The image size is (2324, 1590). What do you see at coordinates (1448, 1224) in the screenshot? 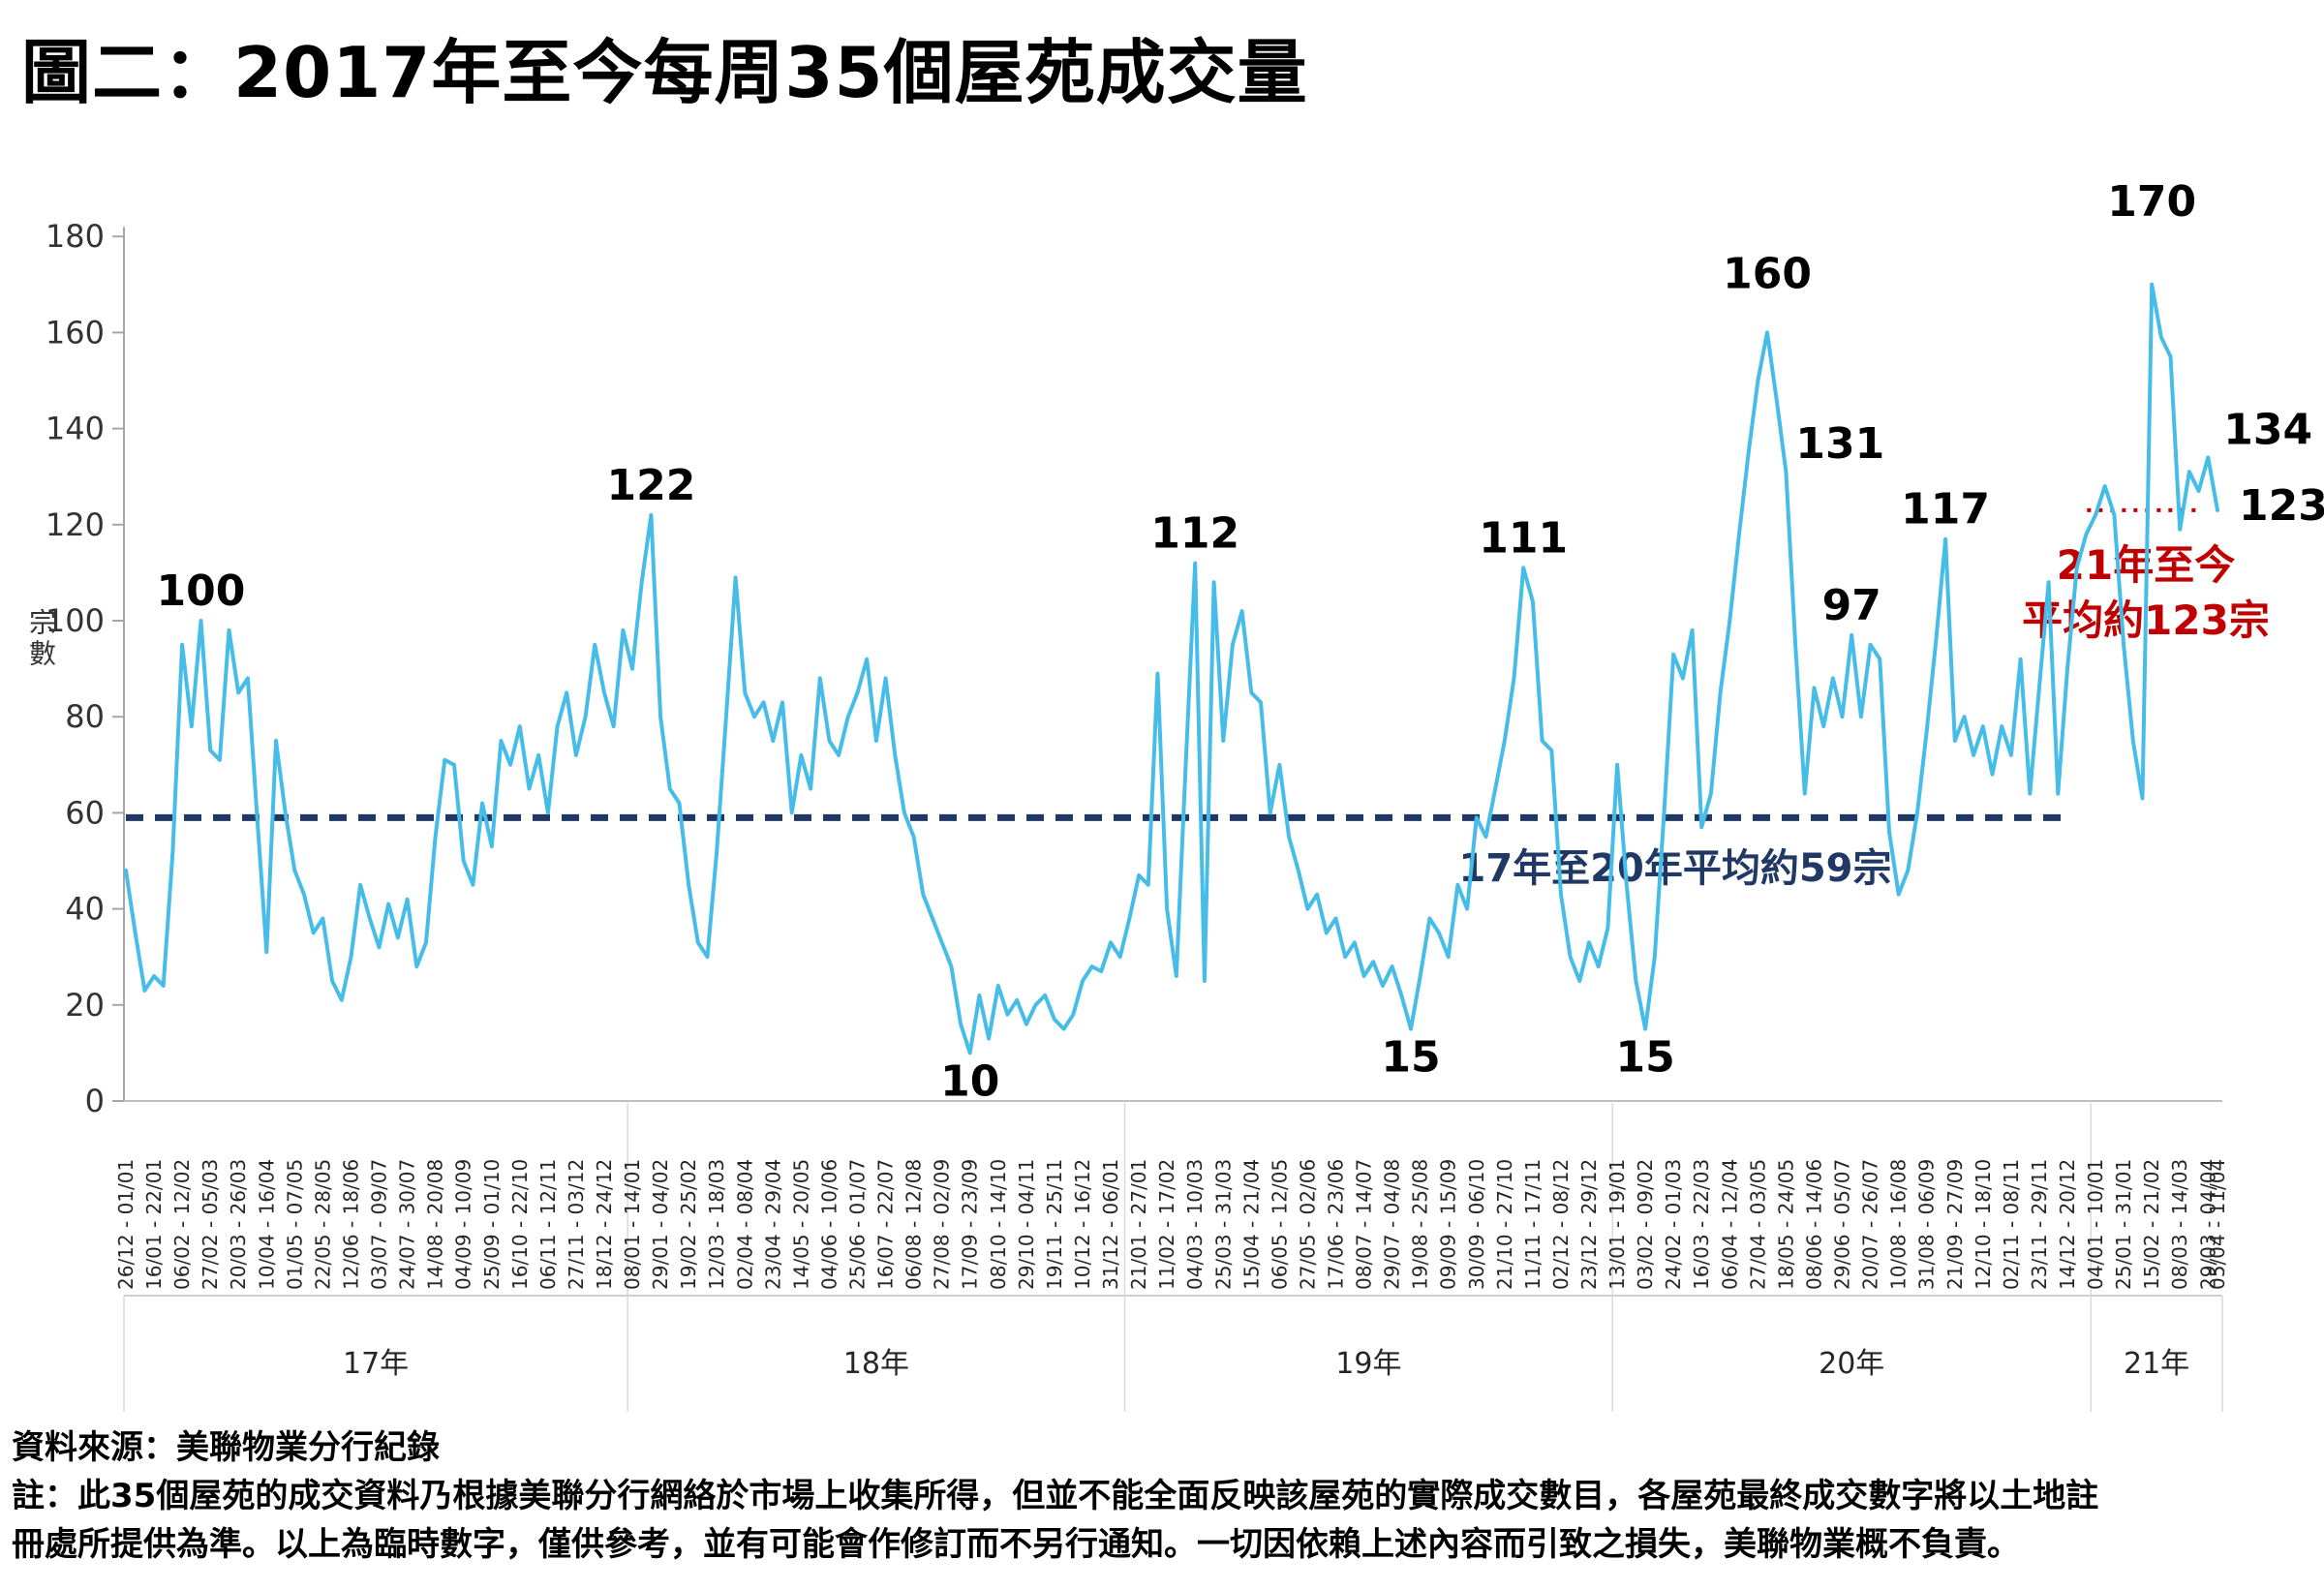
I see `x-tick-label: 09/09 - 15/09` at bounding box center [1448, 1224].